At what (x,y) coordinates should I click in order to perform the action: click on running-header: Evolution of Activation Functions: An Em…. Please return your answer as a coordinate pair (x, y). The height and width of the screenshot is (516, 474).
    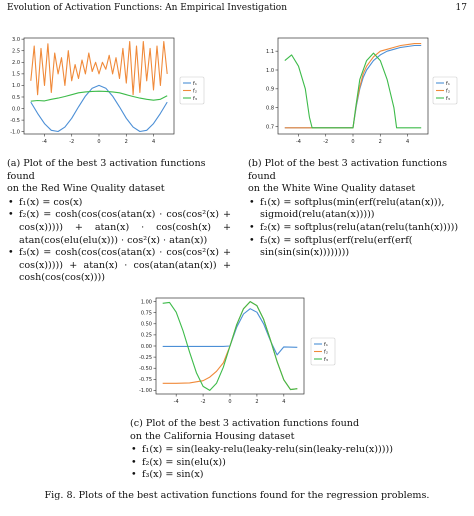
    Looking at the image, I should click on (237, 9).